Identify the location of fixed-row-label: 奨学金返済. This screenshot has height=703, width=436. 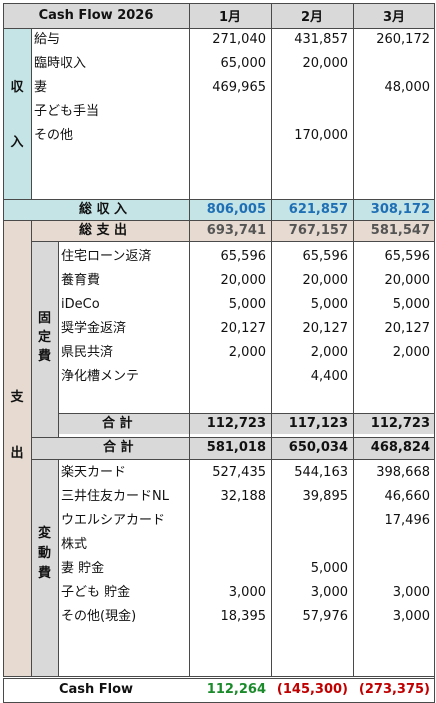
(94, 328).